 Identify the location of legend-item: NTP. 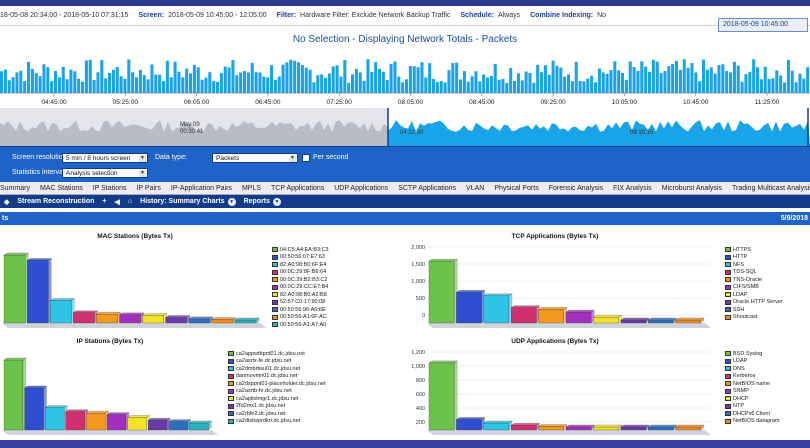
(752, 407).